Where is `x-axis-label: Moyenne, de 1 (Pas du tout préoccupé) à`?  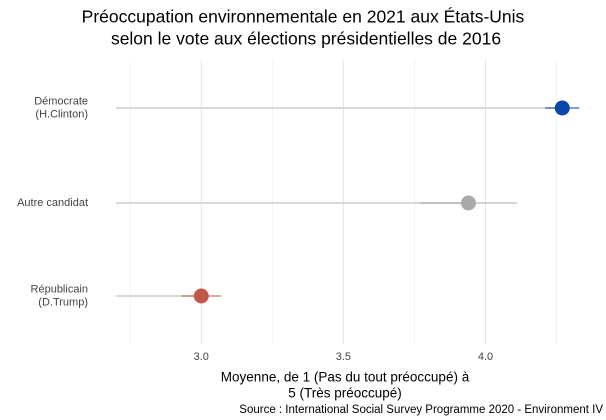
x-axis-label: Moyenne, de 1 (Pas du tout préoccupé) à is located at coordinates (345, 377).